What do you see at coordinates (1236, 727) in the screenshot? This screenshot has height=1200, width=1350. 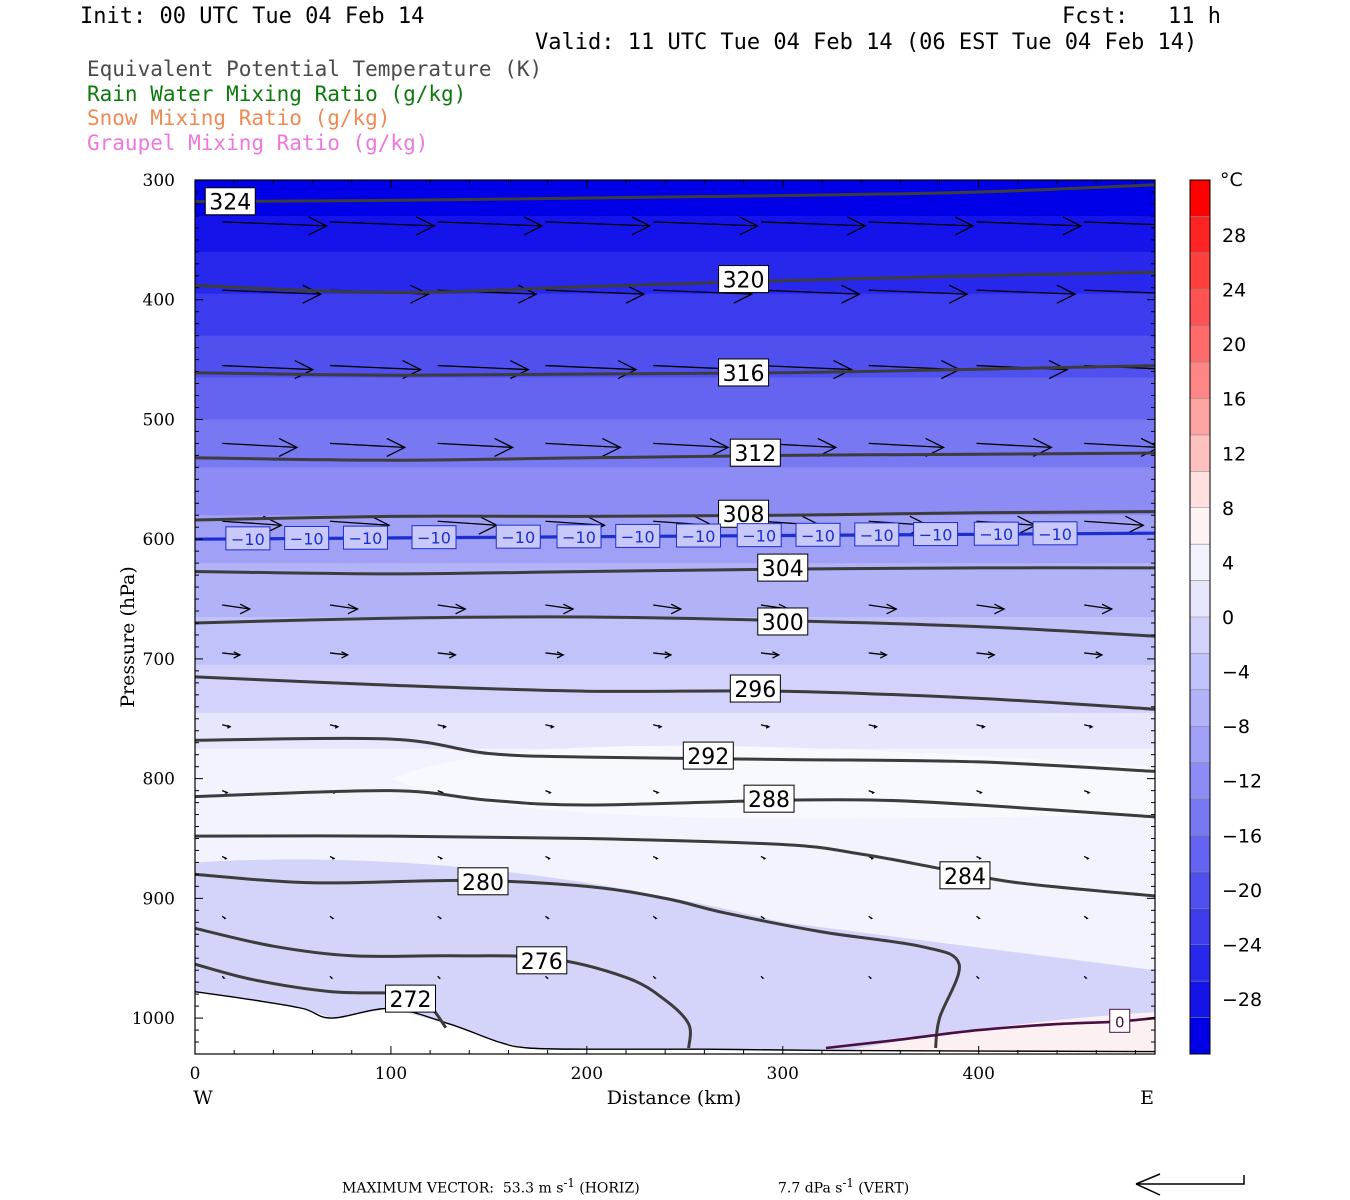 I see `colorbar-label: −8` at bounding box center [1236, 727].